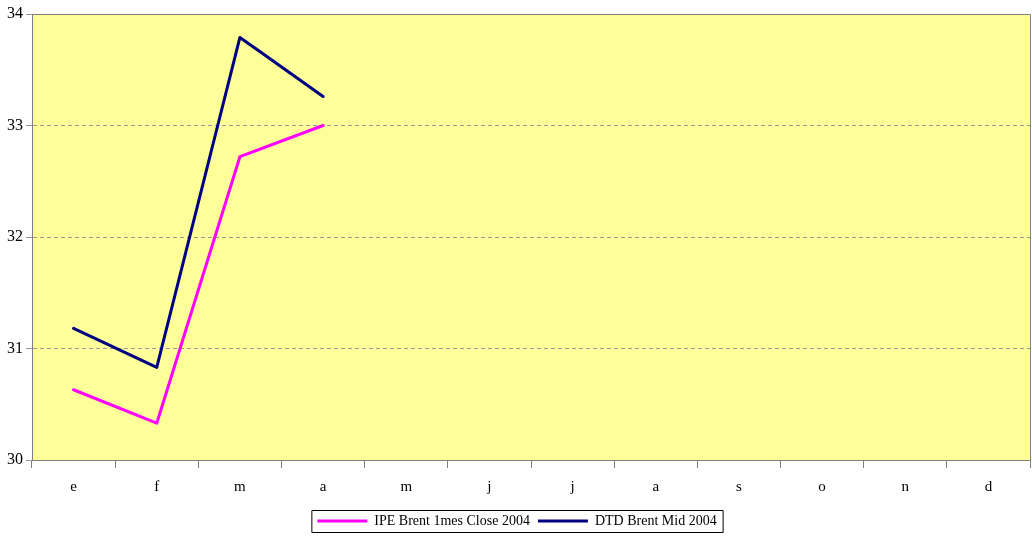 The width and height of the screenshot is (1032, 540). I want to click on legend-label: IPE Brent 1mes Close 2004, so click(452, 520).